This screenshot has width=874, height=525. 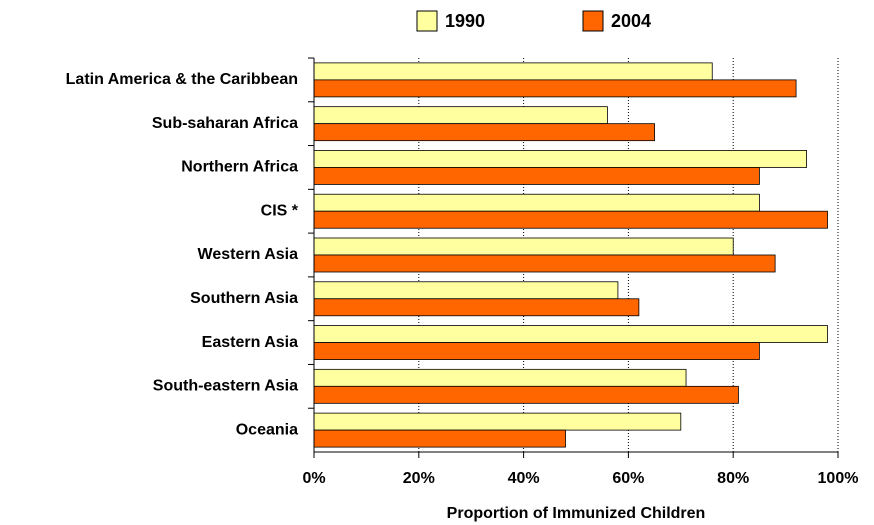 What do you see at coordinates (838, 478) in the screenshot?
I see `x-tick-label: 100%` at bounding box center [838, 478].